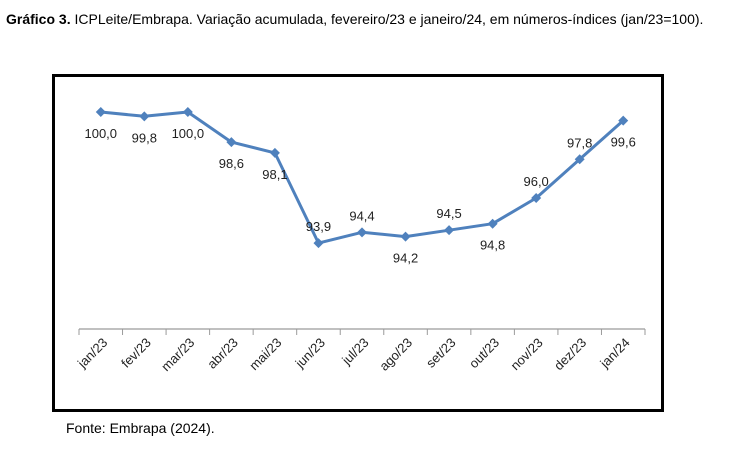 Image resolution: width=732 pixels, height=450 pixels. Describe the element at coordinates (140, 428) in the screenshot. I see `source-note: Fonte: Embrapa (2024).` at that location.